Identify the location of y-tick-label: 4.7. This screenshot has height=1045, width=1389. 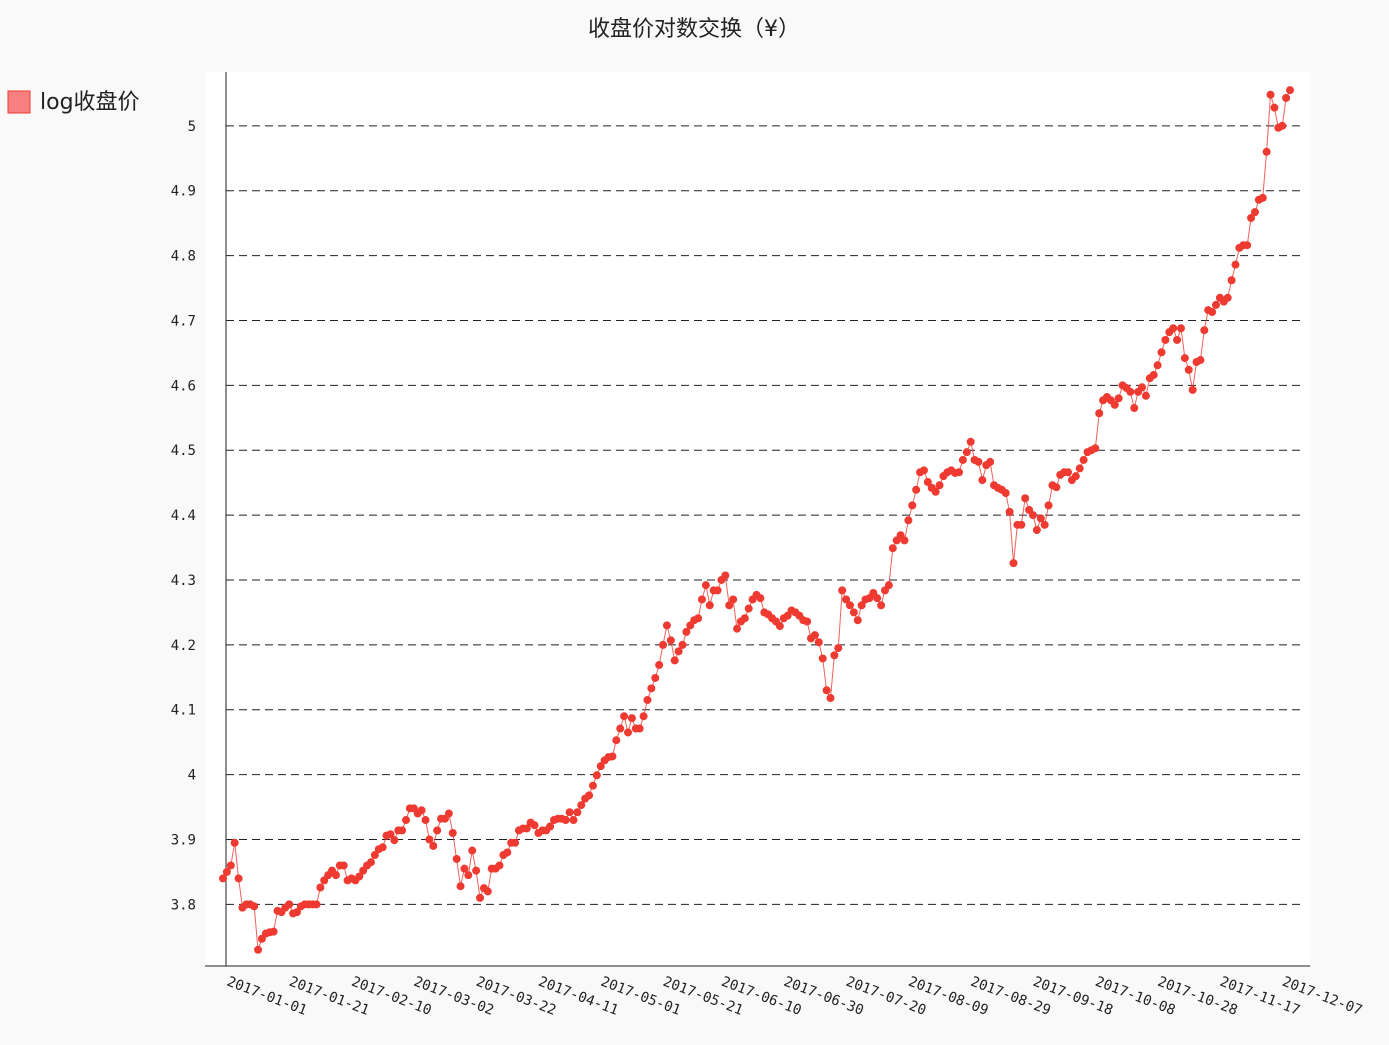
(183, 321).